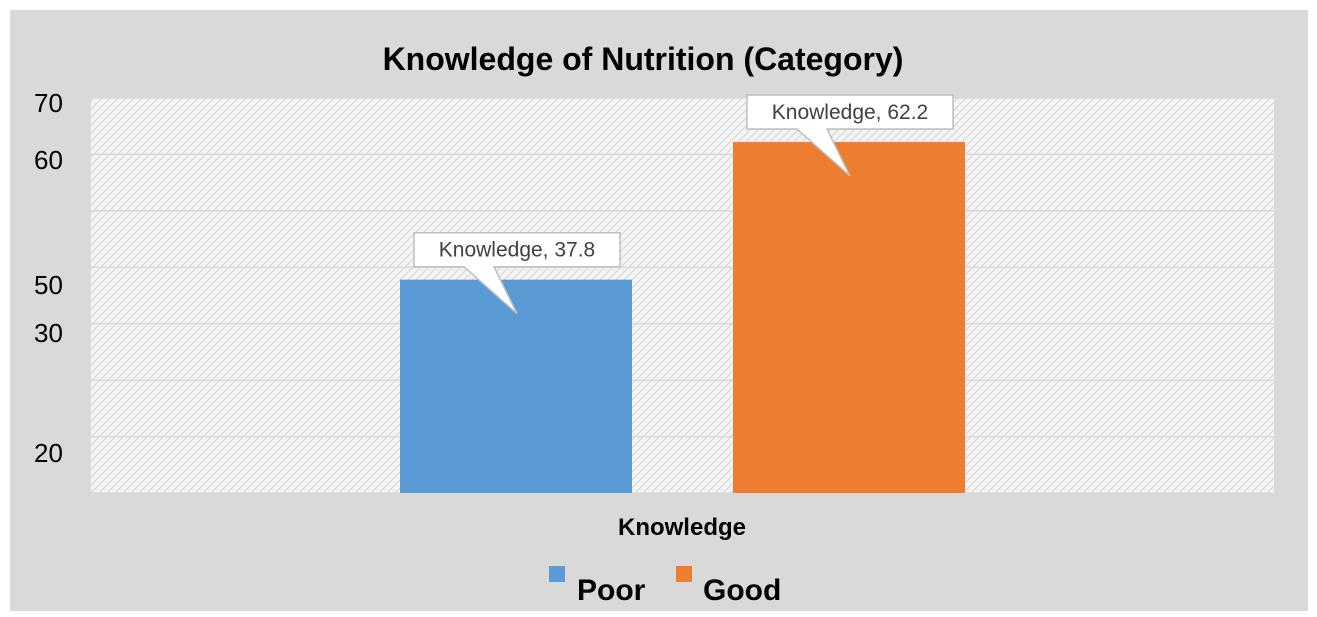  What do you see at coordinates (742, 590) in the screenshot?
I see `legend-label: Good` at bounding box center [742, 590].